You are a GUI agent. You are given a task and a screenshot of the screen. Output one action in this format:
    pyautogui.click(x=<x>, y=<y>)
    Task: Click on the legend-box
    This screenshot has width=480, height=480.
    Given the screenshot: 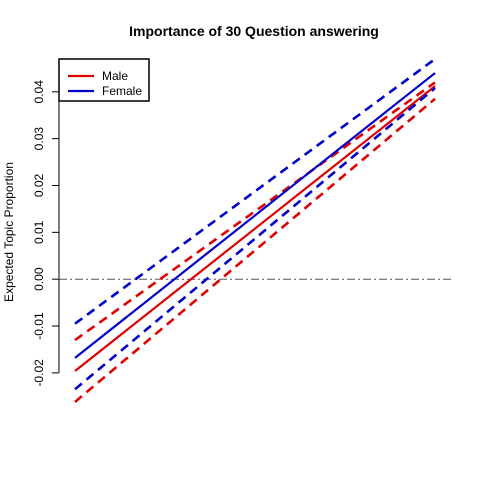 What is the action you would take?
    pyautogui.click(x=104, y=80)
    